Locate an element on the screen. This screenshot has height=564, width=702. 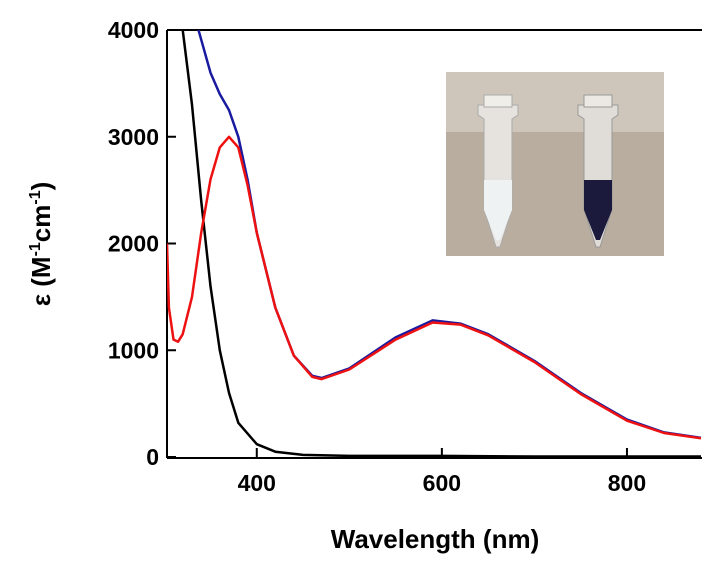
x-tick-label: 600 is located at coordinates (442, 483).